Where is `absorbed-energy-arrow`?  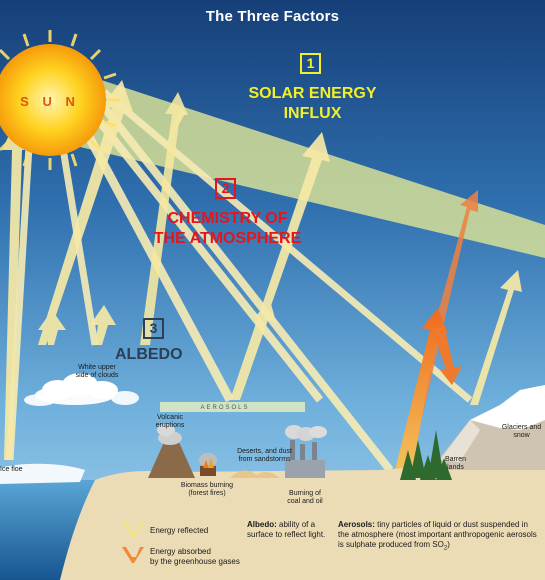
absorbed-energy-arrow is located at coordinates (436, 330).